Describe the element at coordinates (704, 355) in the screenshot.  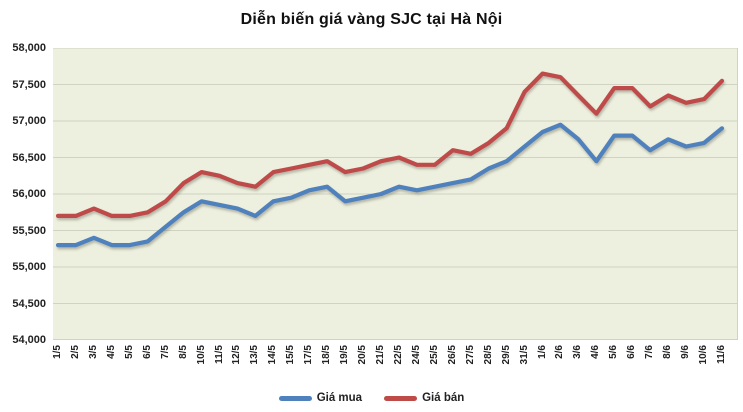
I see `x-axis-label: 10/6` at that location.